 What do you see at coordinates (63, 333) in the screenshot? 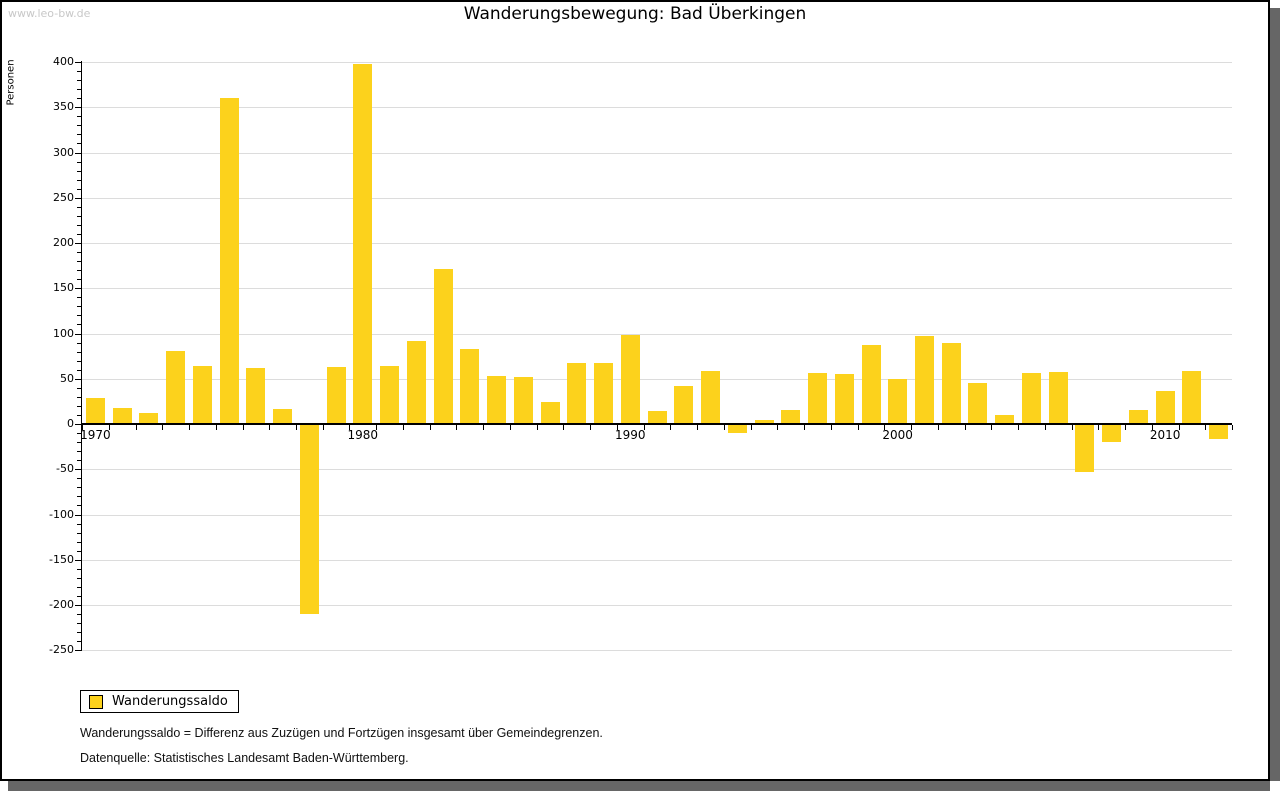
I see `y-tick-label: 100` at bounding box center [63, 333].